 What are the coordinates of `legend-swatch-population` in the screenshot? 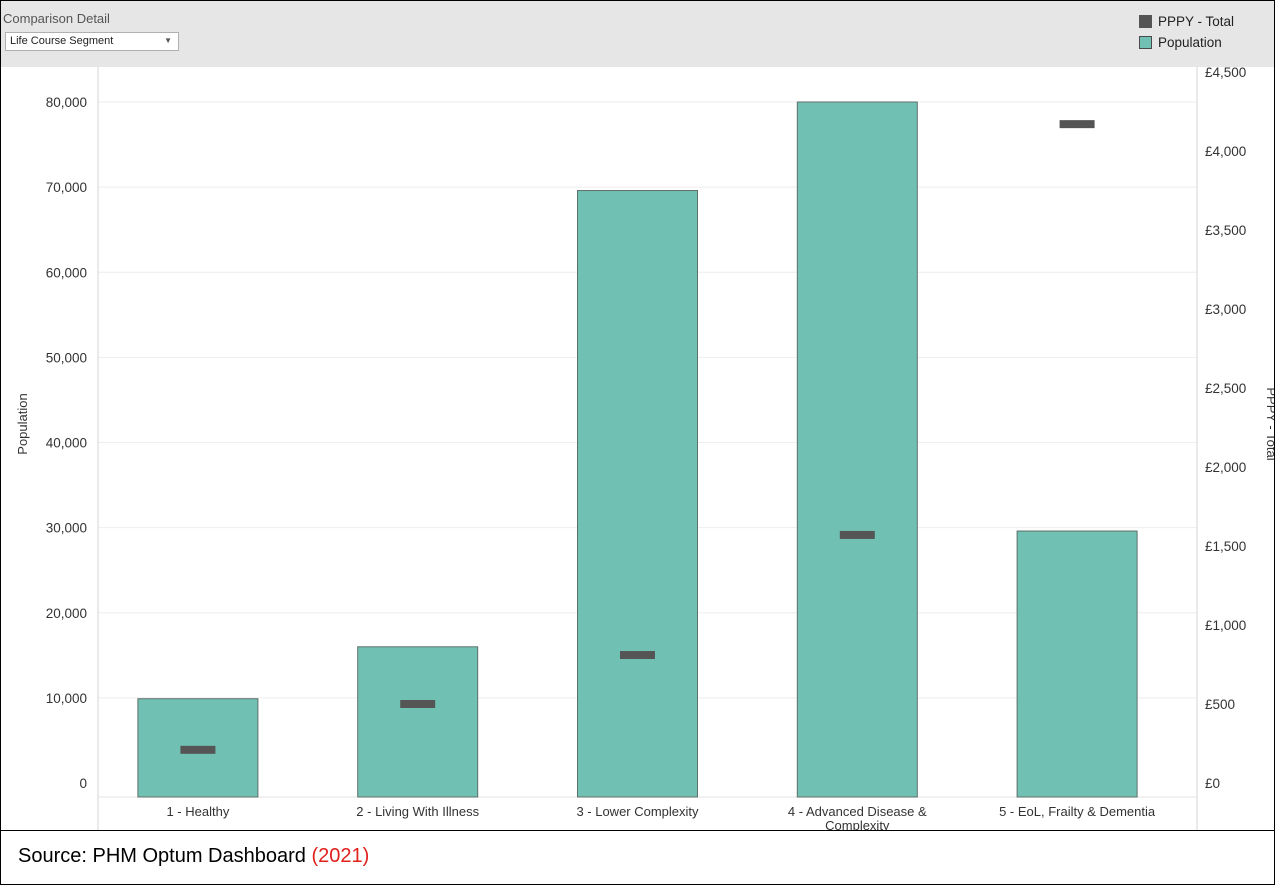 It's located at (1145, 42).